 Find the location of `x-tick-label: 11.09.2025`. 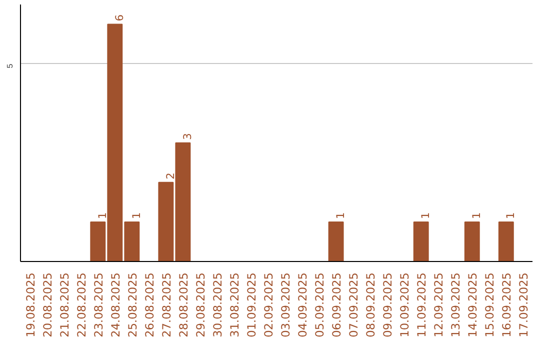

x-tick-label: 11.09.2025 is located at coordinates (421, 305).